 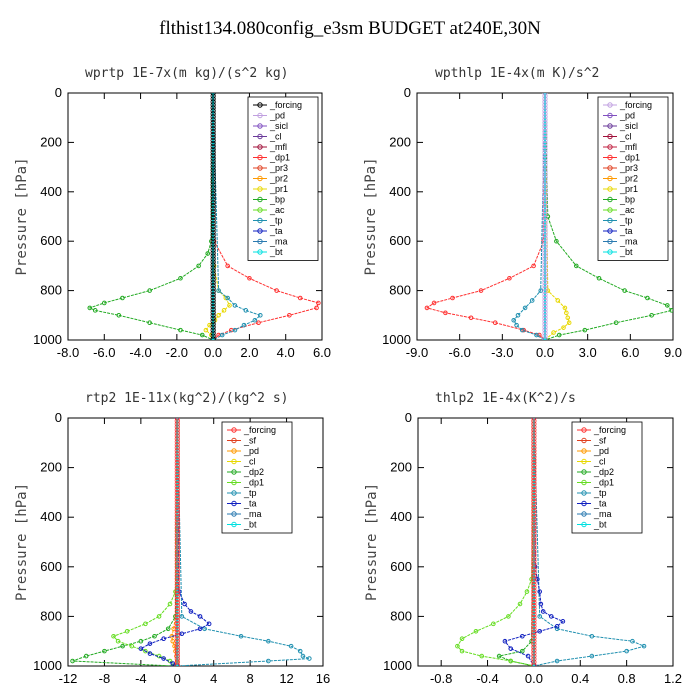 What do you see at coordinates (400, 290) in the screenshot?
I see `y-tick-label: 800` at bounding box center [400, 290].